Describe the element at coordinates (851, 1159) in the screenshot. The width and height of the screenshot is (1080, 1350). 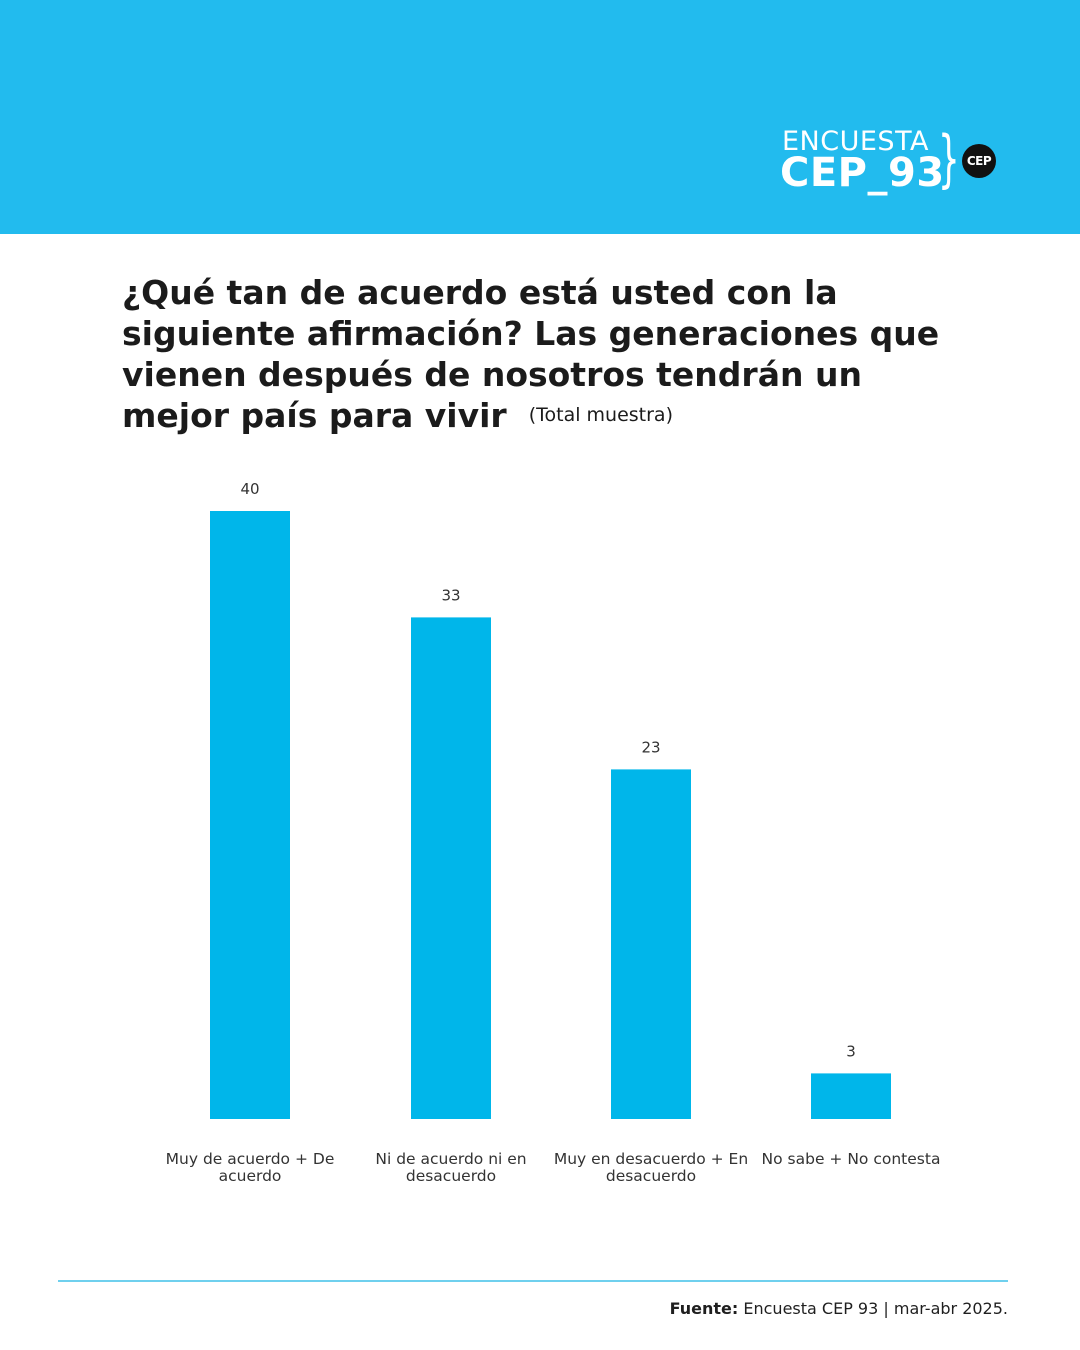
I see `category-label-4: No sabe + No contesta` at that location.